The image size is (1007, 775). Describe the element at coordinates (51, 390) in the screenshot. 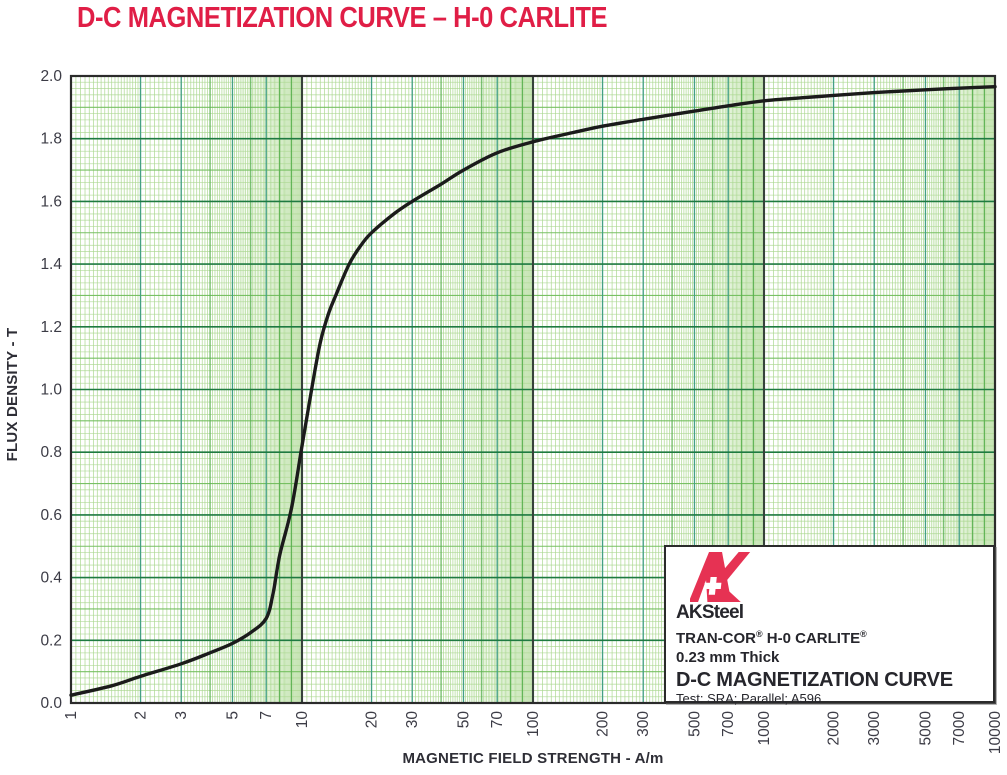

I see `y-tick-label: 1.0` at that location.